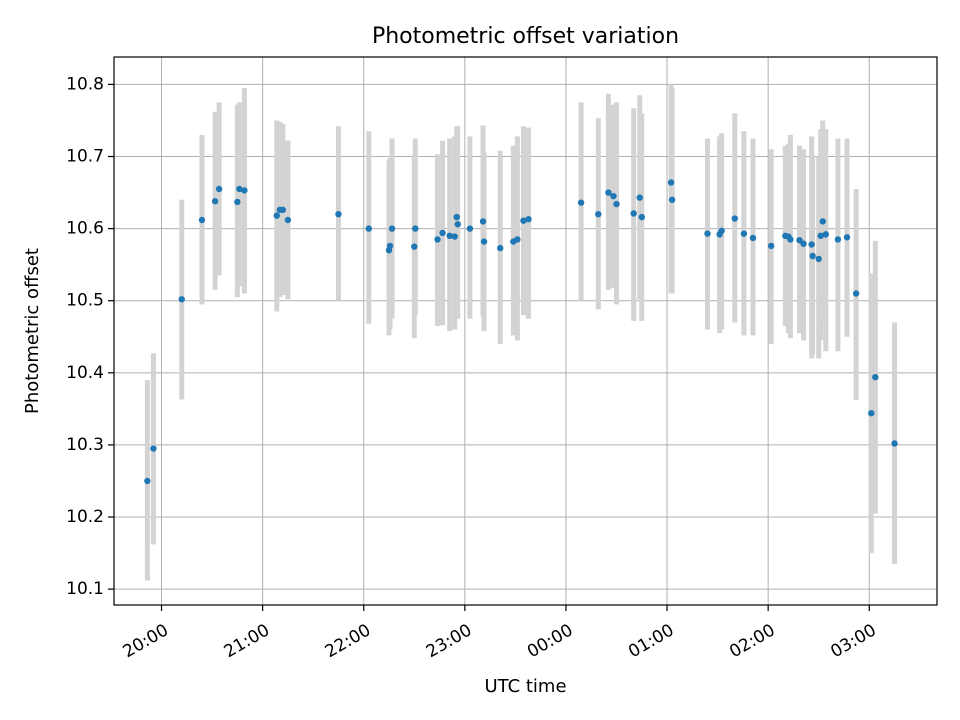  Describe the element at coordinates (32, 331) in the screenshot. I see `y-axis-label: Photometric offset` at that location.